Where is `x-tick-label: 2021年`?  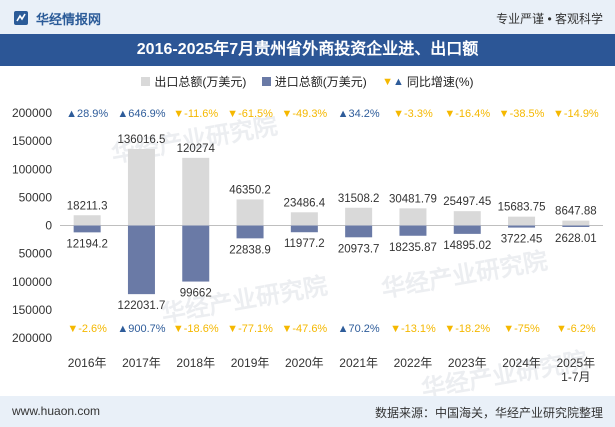 x-tick-label: 2021年 is located at coordinates (358, 363).